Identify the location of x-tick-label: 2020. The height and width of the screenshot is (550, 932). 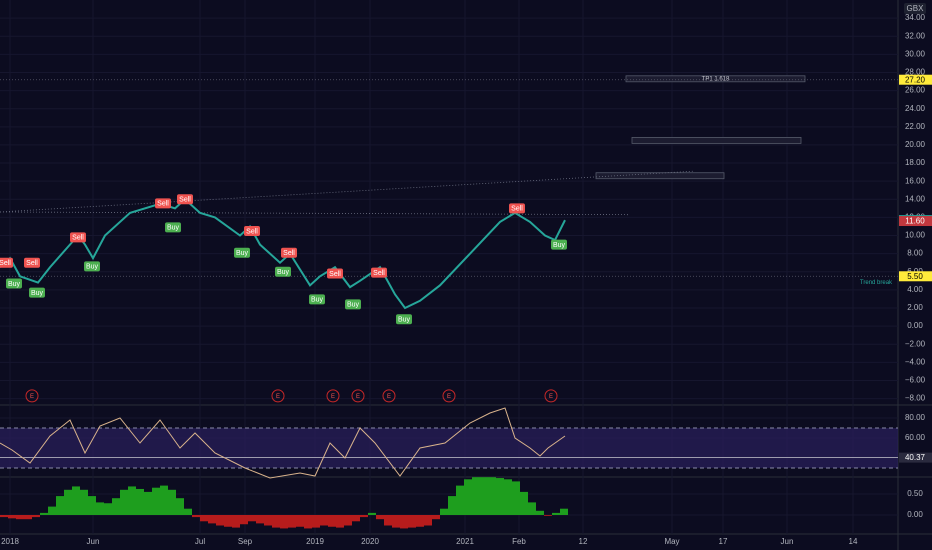
(370, 541).